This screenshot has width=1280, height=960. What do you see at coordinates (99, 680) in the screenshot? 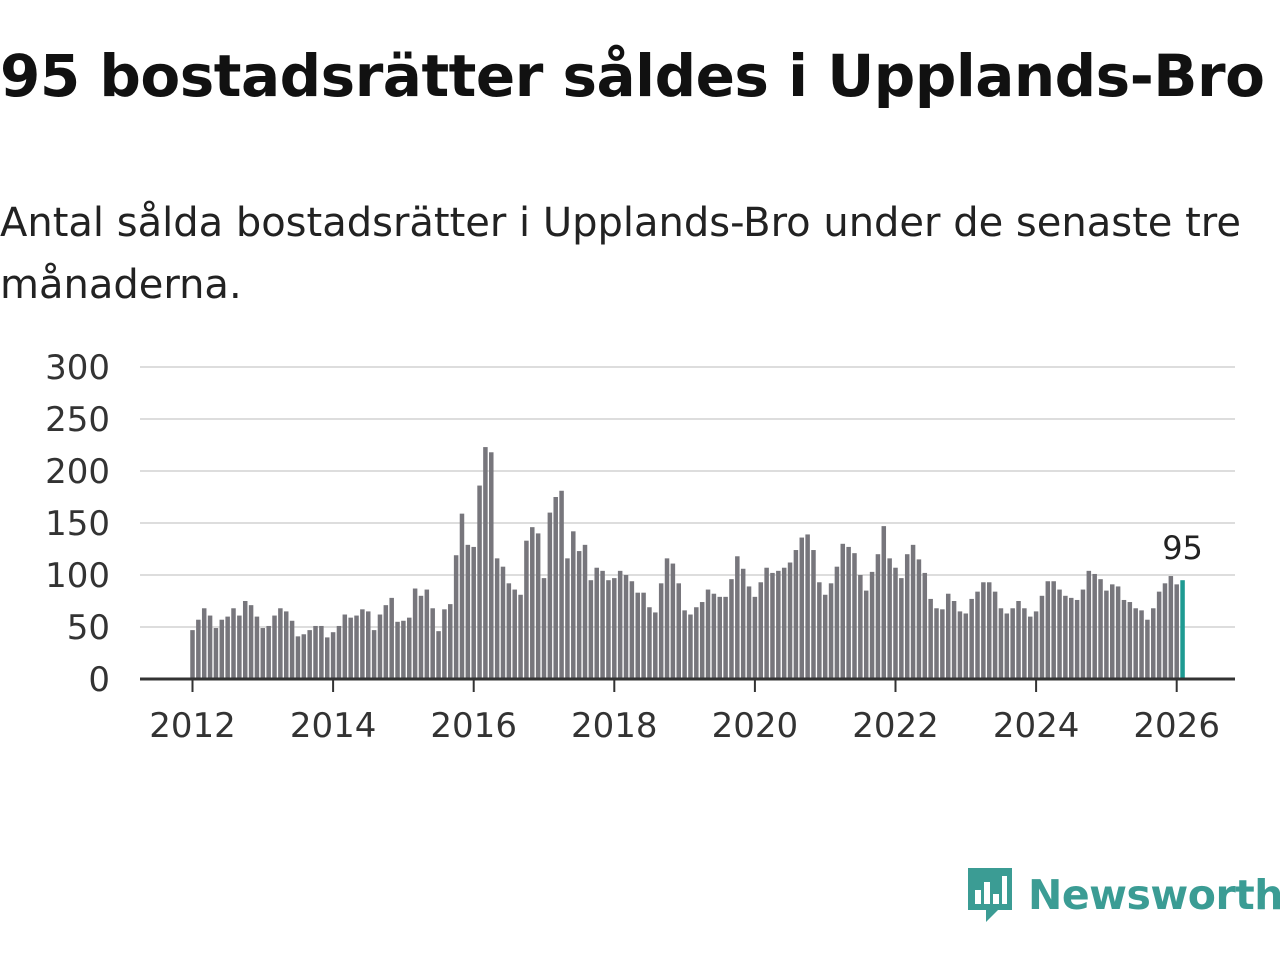
I see `y-tick-label: 0` at bounding box center [99, 680].